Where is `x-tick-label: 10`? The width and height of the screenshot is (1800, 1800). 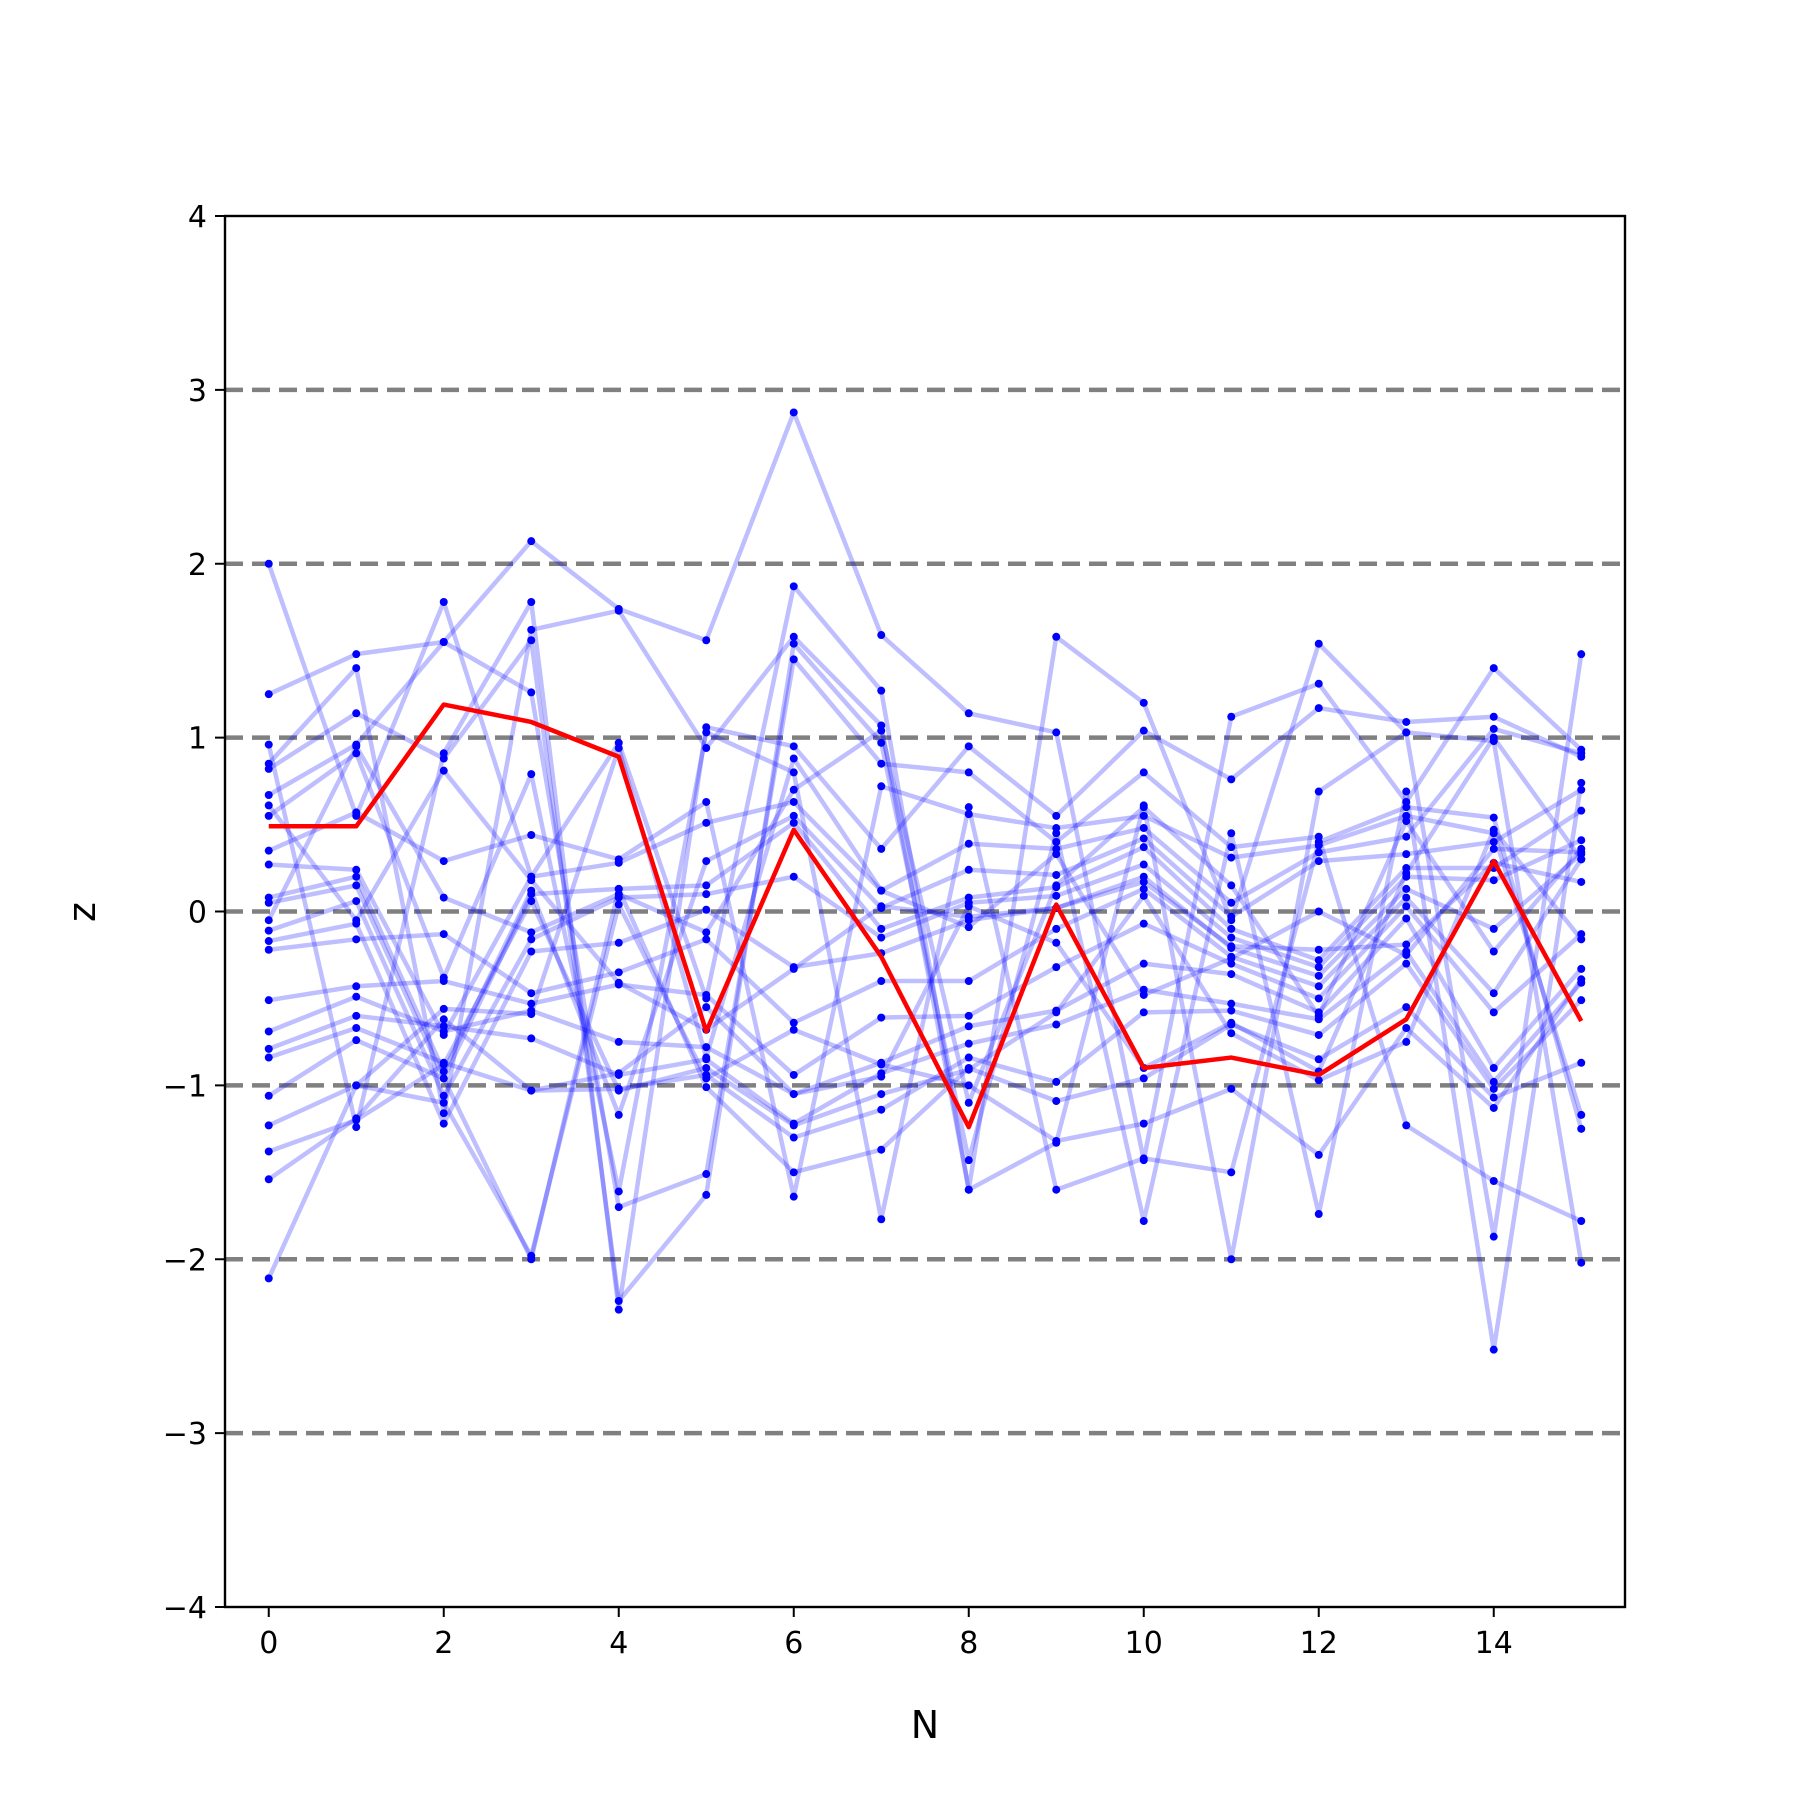
x-tick-label: 10 is located at coordinates (1144, 1643).